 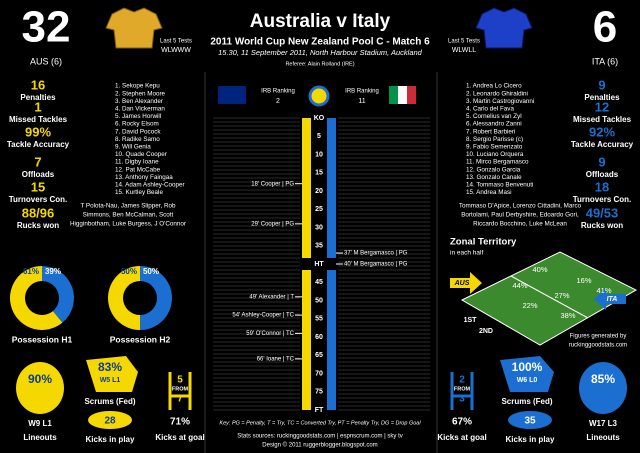 I want to click on possession-ita-label: 50%, so click(x=151, y=271).